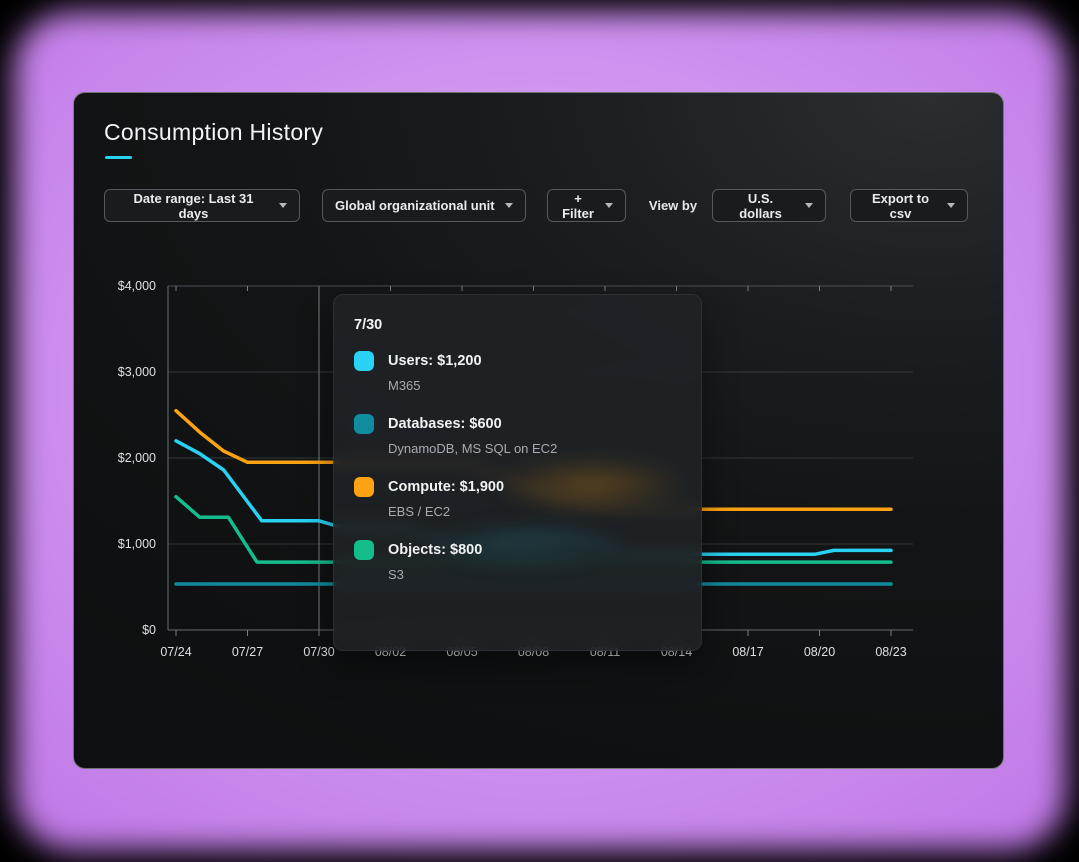 The image size is (1079, 862). I want to click on tooltip-entry-users: Users: $1,200 M365, so click(517, 372).